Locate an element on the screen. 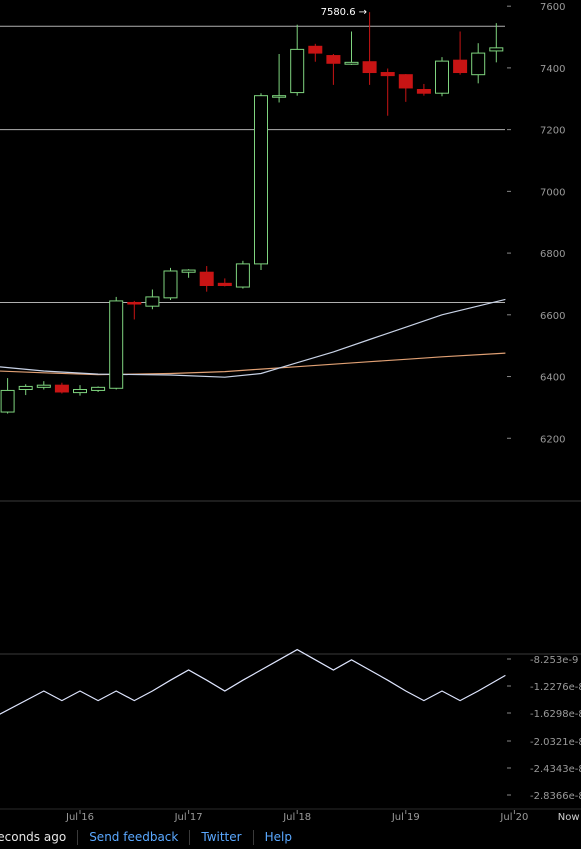 The height and width of the screenshot is (849, 581). indicator-tick-label: -2.0321e-8 is located at coordinates (555, 742).